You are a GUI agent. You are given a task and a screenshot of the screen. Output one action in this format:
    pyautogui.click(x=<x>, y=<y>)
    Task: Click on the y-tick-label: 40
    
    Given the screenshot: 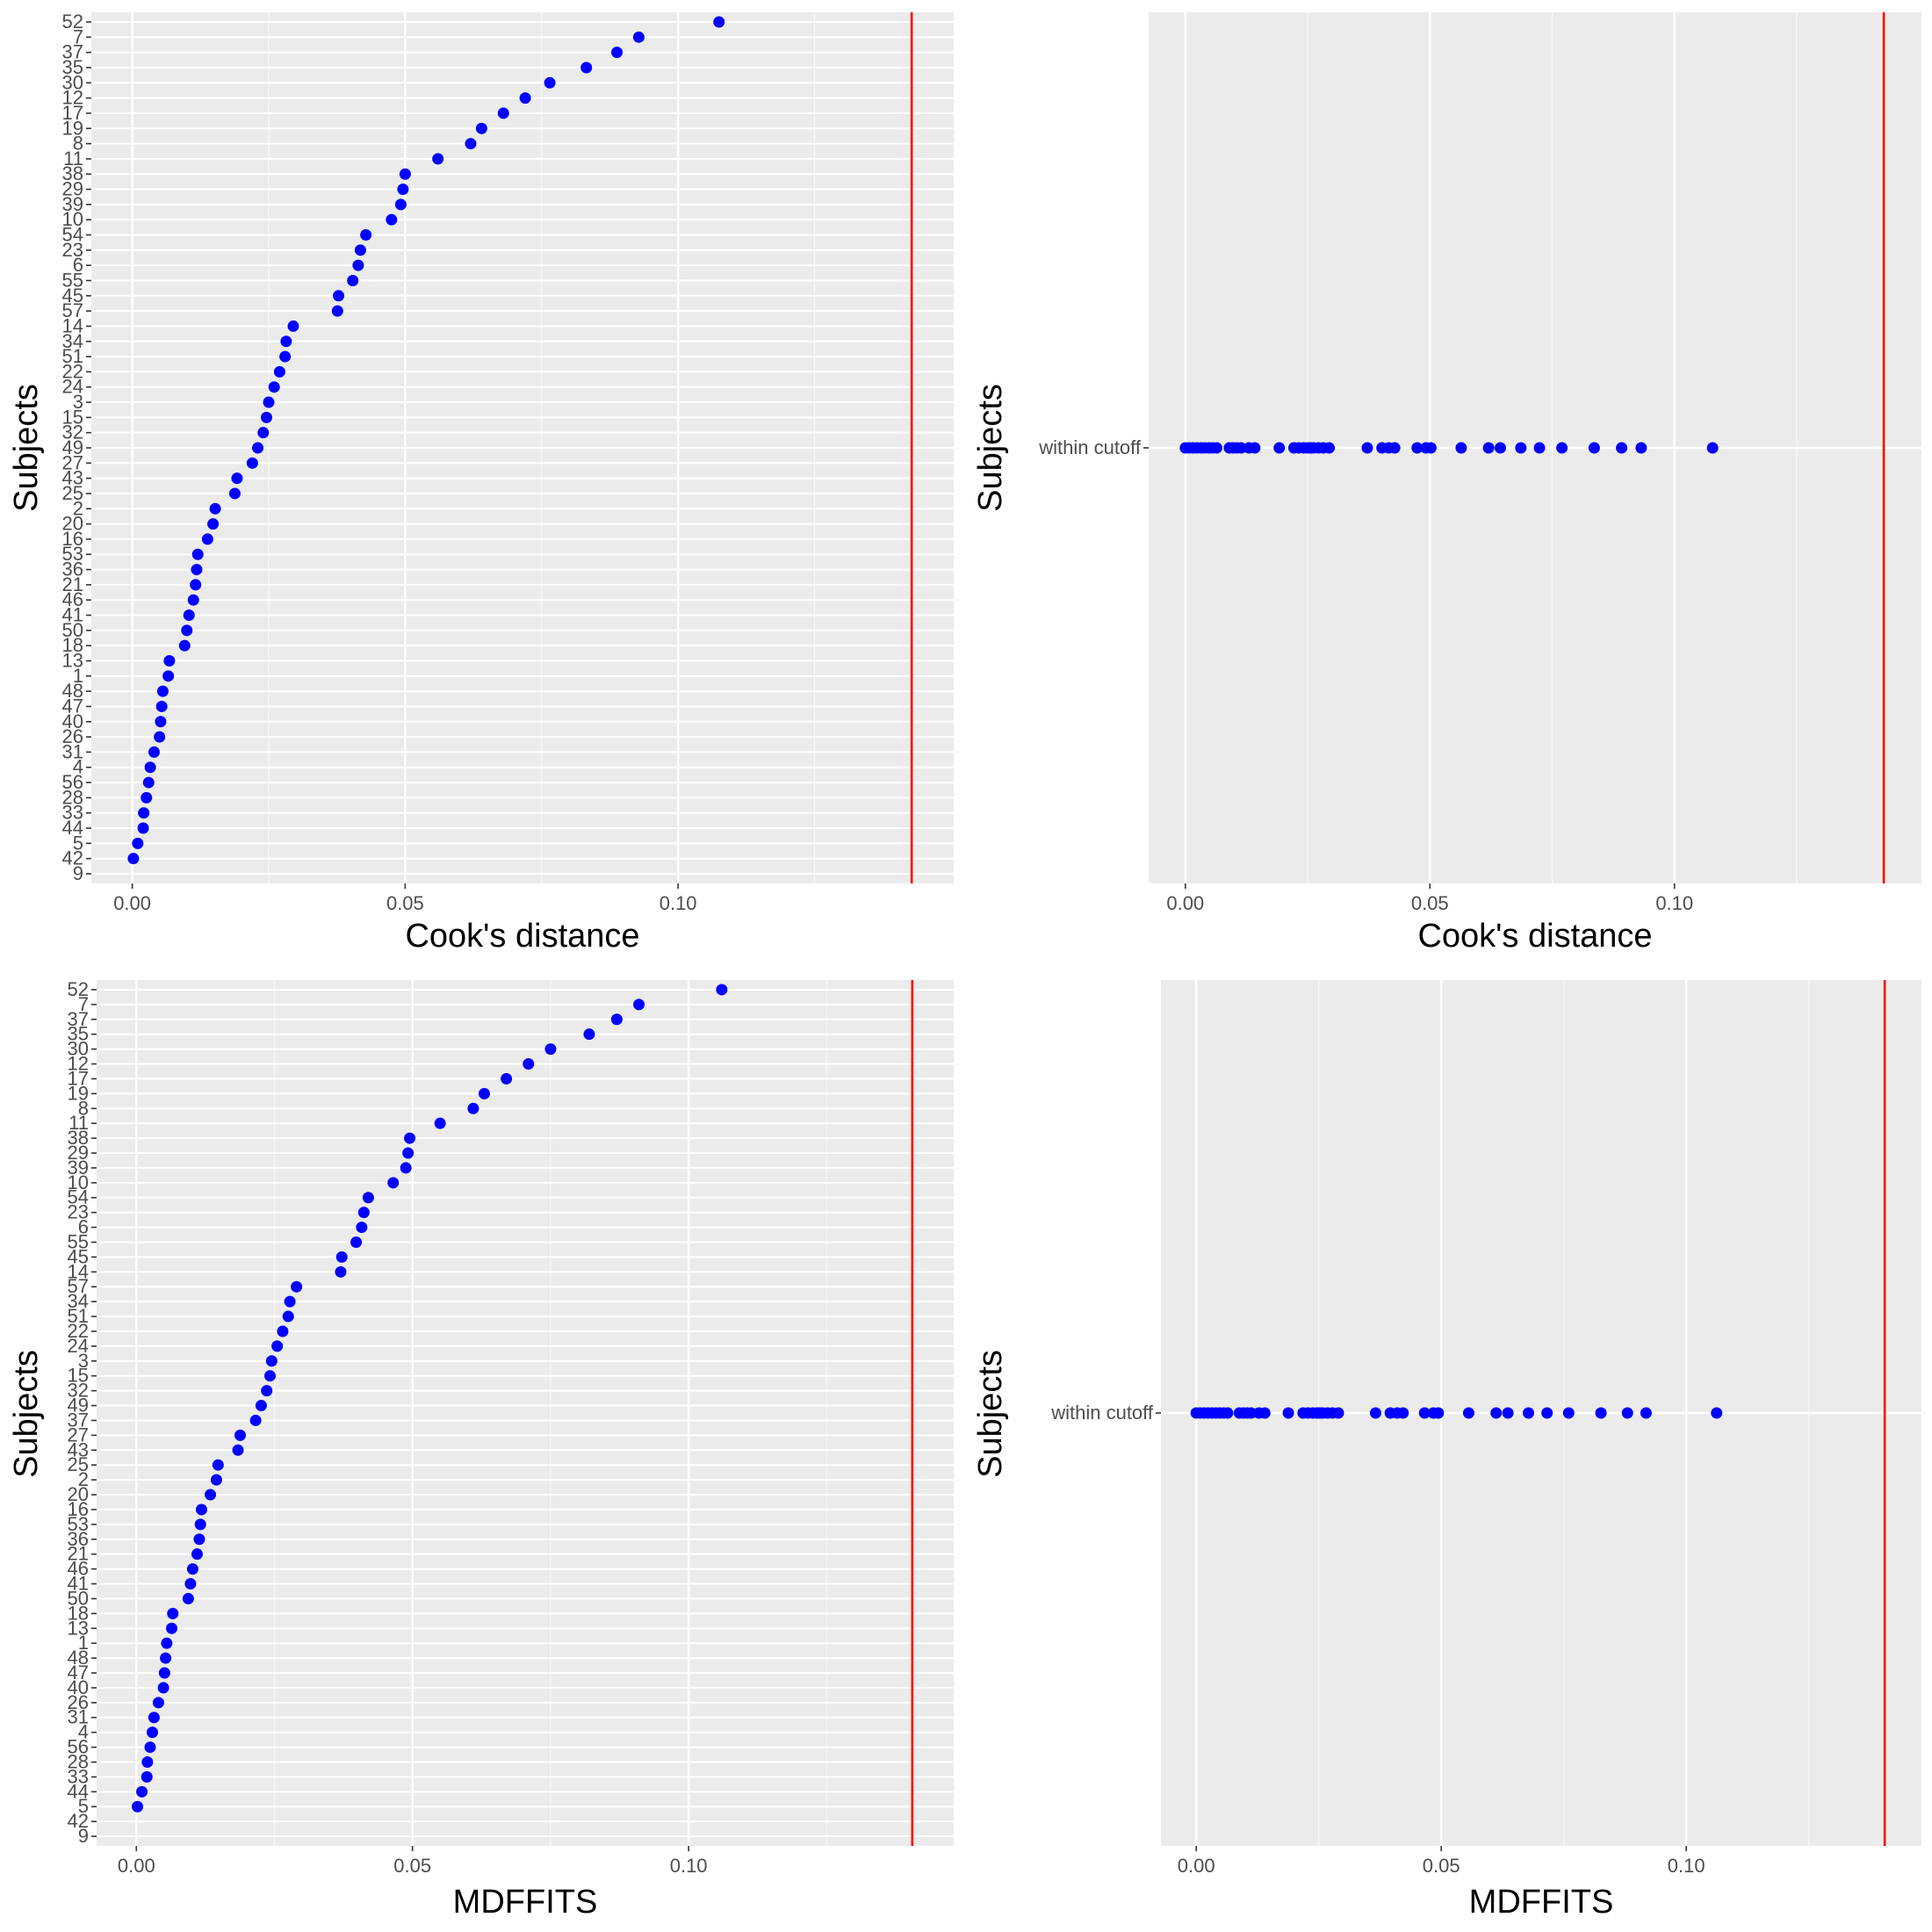 What is the action you would take?
    pyautogui.click(x=72, y=721)
    